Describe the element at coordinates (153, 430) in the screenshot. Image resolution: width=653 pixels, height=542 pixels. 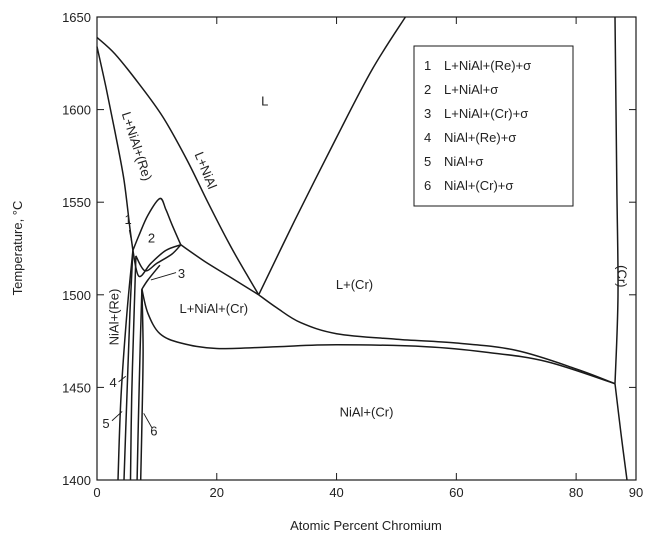
I see `region-number-6: 6` at that location.